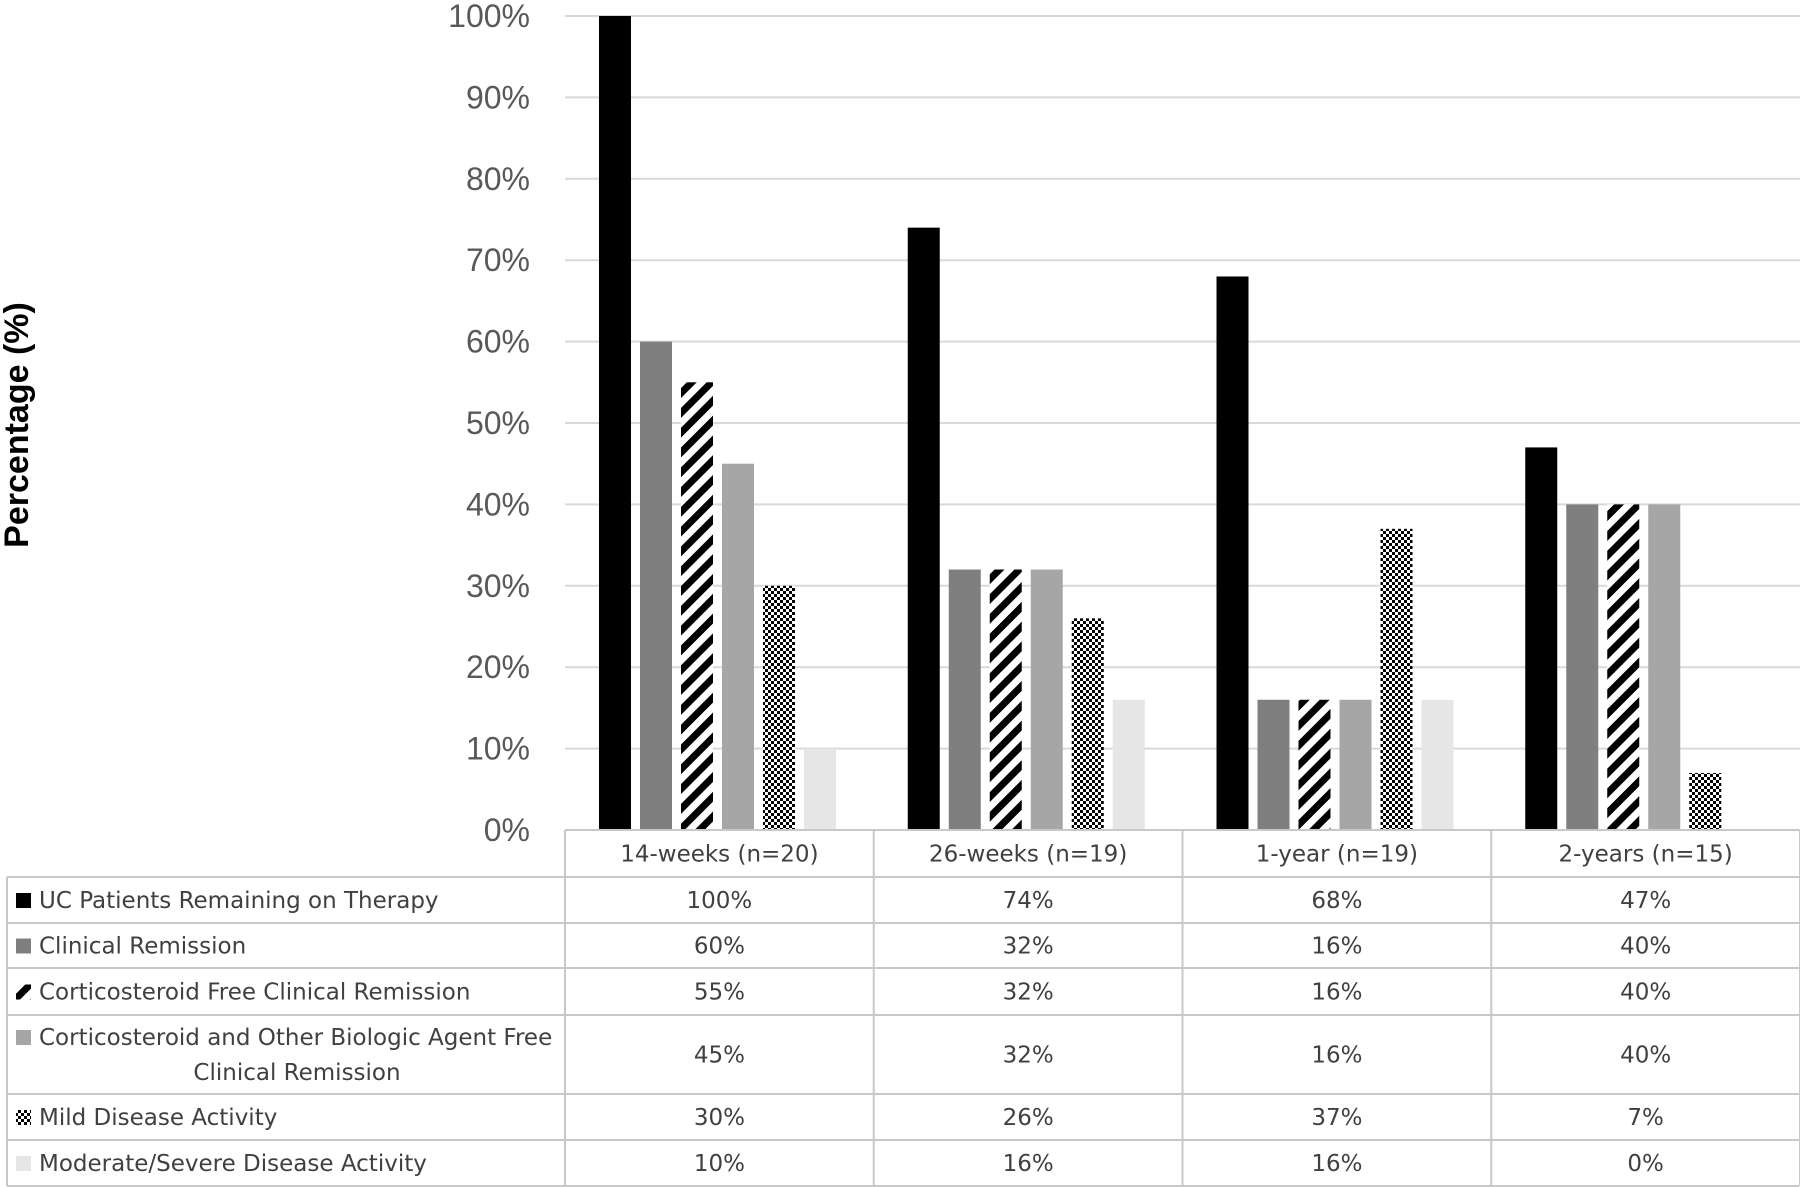 This screenshot has width=1800, height=1187. Describe the element at coordinates (489, 17) in the screenshot. I see `y-tick-label: 100%` at that location.